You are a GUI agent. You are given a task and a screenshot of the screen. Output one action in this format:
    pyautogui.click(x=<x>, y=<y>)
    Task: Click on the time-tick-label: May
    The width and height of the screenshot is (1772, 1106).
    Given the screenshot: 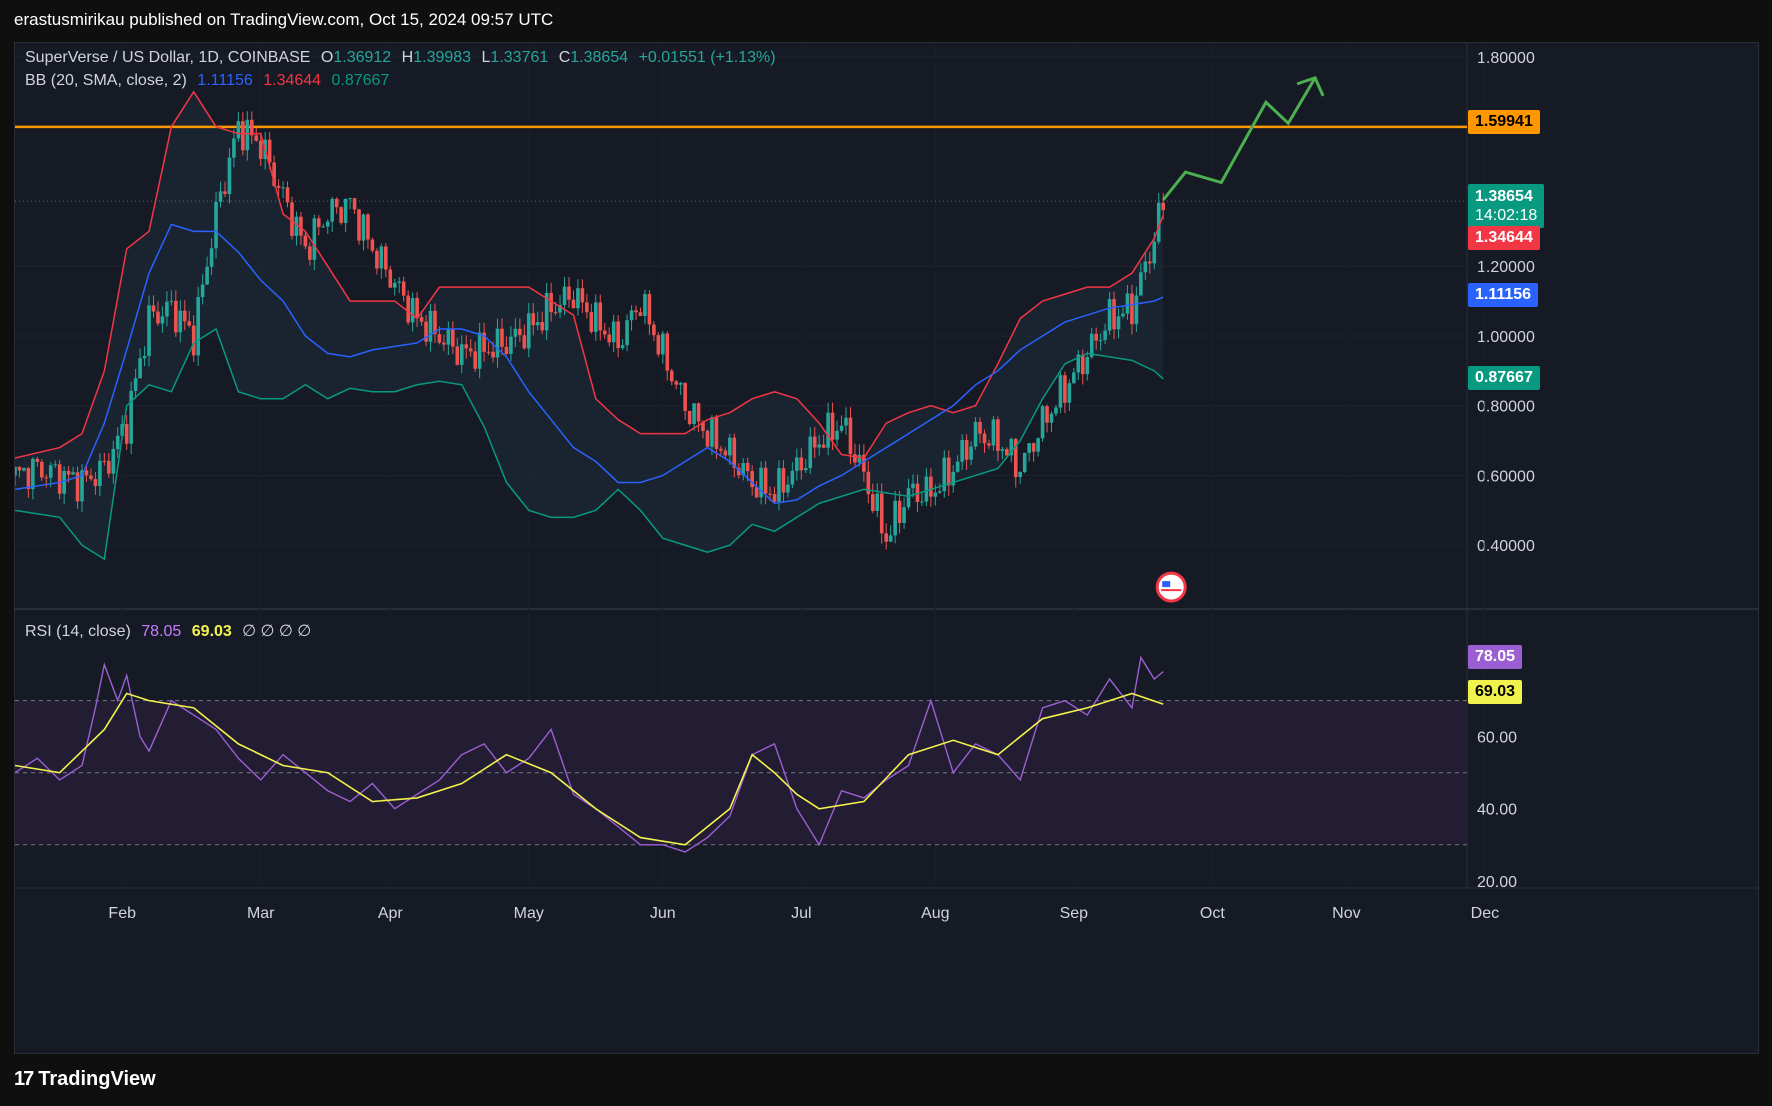 What is the action you would take?
    pyautogui.click(x=529, y=913)
    